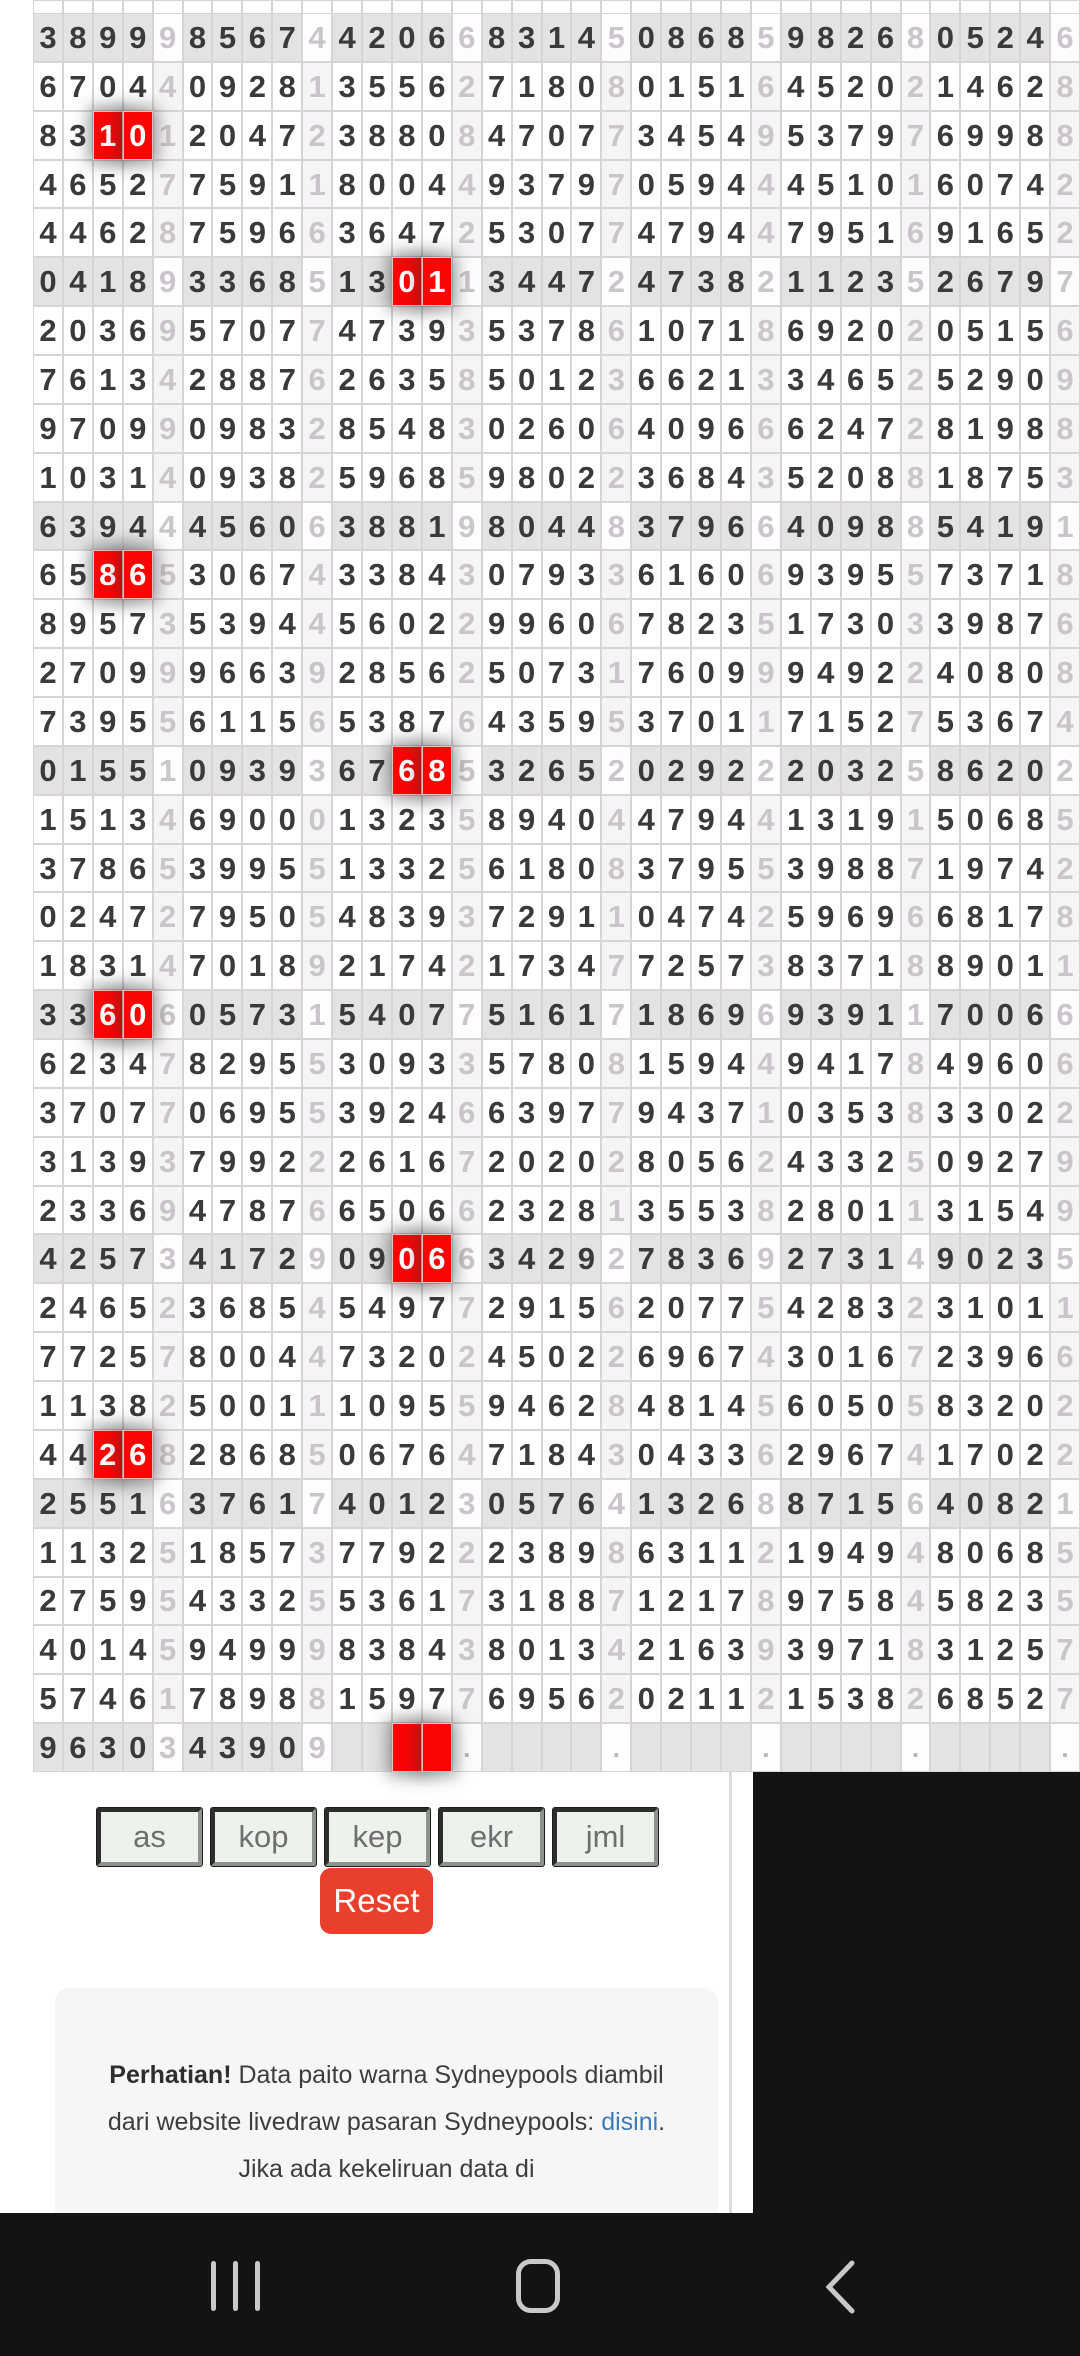 The height and width of the screenshot is (2356, 1080). Describe the element at coordinates (630, 2122) in the screenshot. I see `disini-link: disini` at that location.